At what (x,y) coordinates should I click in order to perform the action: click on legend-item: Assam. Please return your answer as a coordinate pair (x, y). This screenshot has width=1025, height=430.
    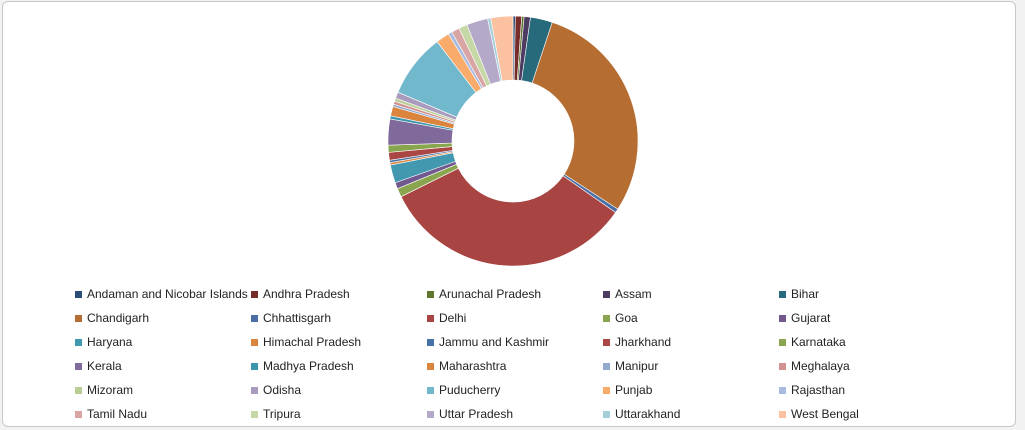
    Looking at the image, I should click on (691, 294).